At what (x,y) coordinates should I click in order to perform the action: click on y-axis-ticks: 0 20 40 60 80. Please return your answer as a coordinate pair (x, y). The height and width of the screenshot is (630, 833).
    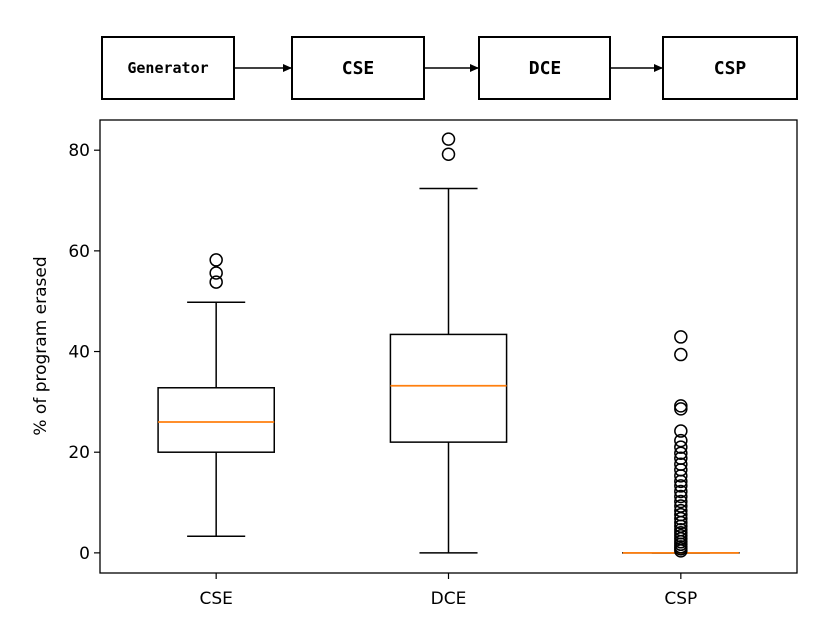
    Looking at the image, I should click on (84, 352).